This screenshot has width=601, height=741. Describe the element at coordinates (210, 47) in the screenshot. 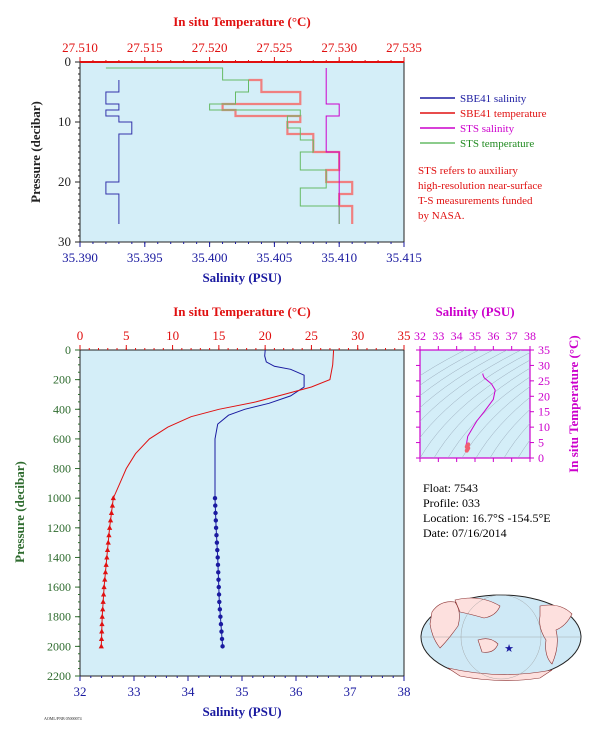

I see `top-temp-tick-label: 27.520` at that location.